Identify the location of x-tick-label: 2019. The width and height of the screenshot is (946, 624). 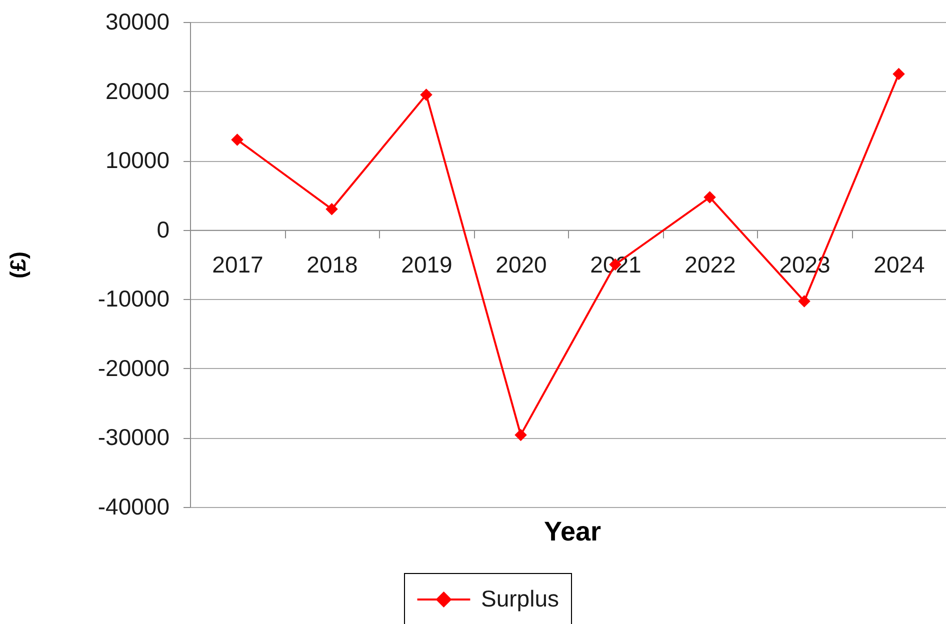
(426, 264).